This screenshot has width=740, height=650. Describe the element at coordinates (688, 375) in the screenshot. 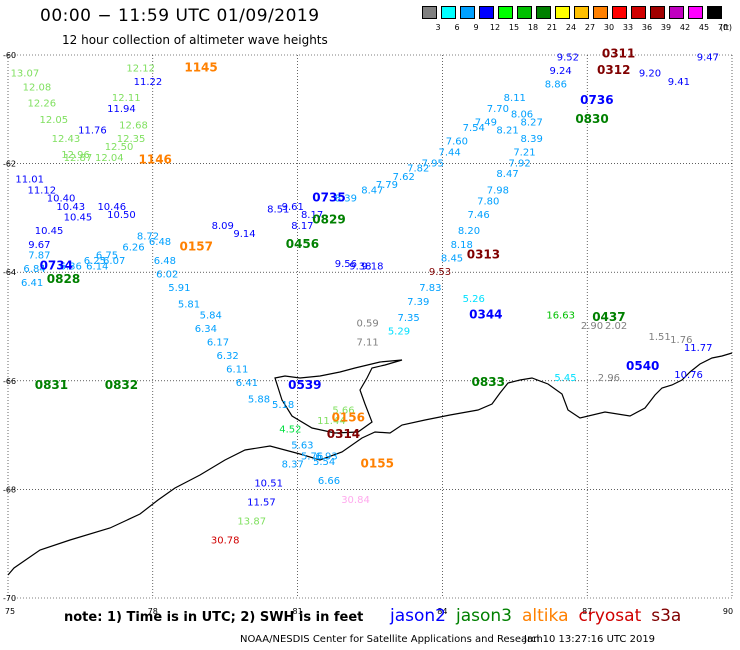

I see `wave-height-point: 10.76` at that location.